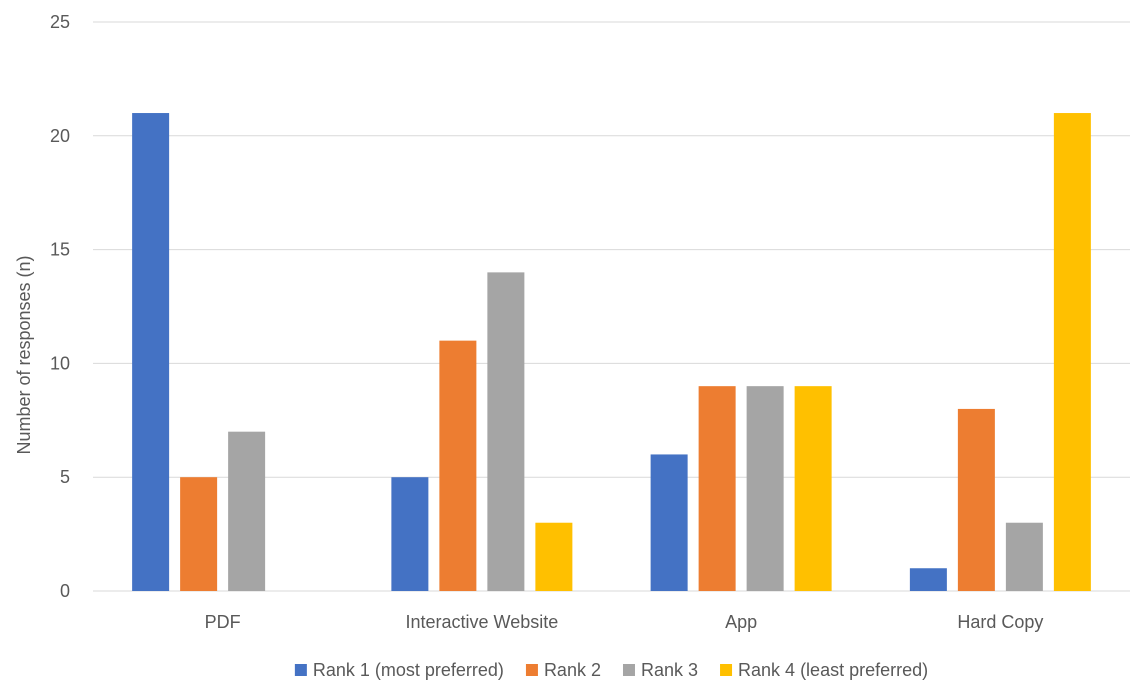 Image resolution: width=1140 pixels, height=687 pixels. Describe the element at coordinates (669, 670) in the screenshot. I see `legend-label: Rank 3` at that location.